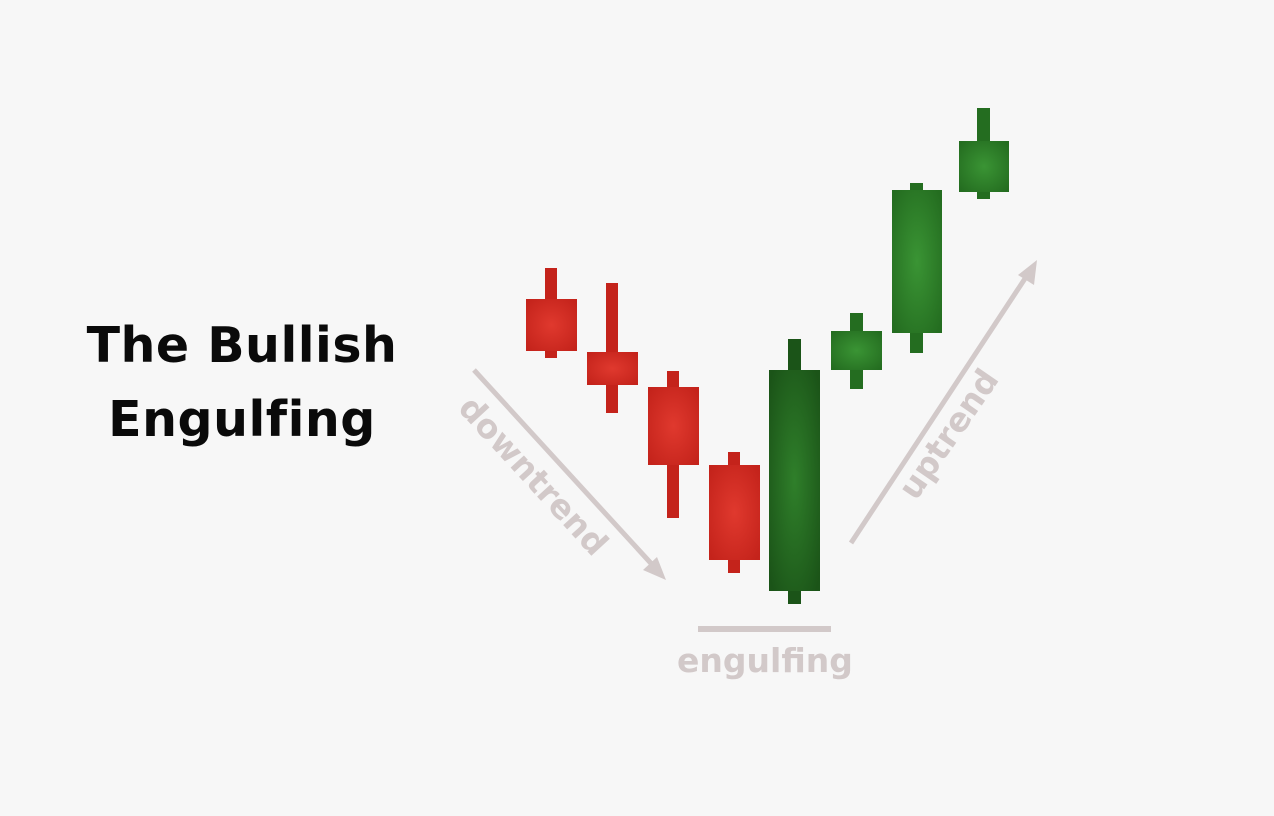 Image resolution: width=1274 pixels, height=816 pixels. Describe the element at coordinates (794, 471) in the screenshot. I see `bullish-engulfing-candle` at that location.